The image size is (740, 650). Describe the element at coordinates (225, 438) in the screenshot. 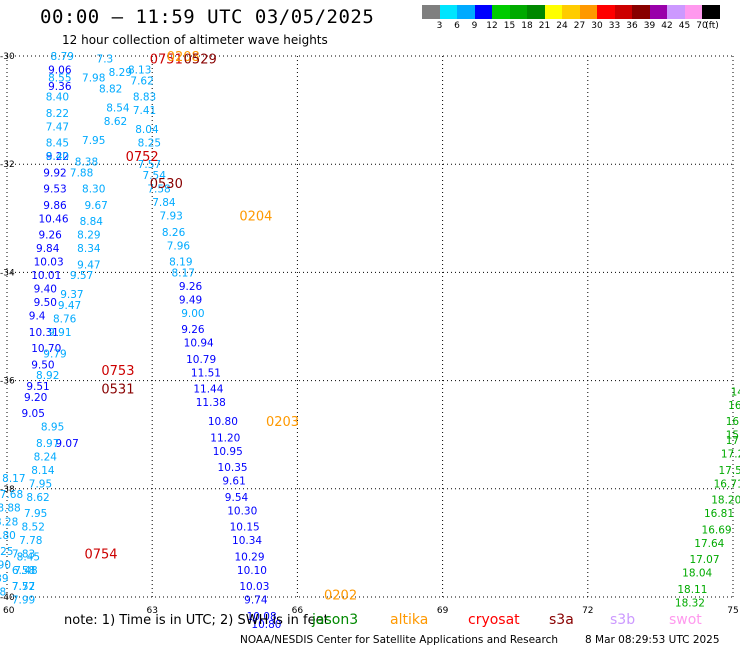

I see `wave-height-label: 11.20` at that location.